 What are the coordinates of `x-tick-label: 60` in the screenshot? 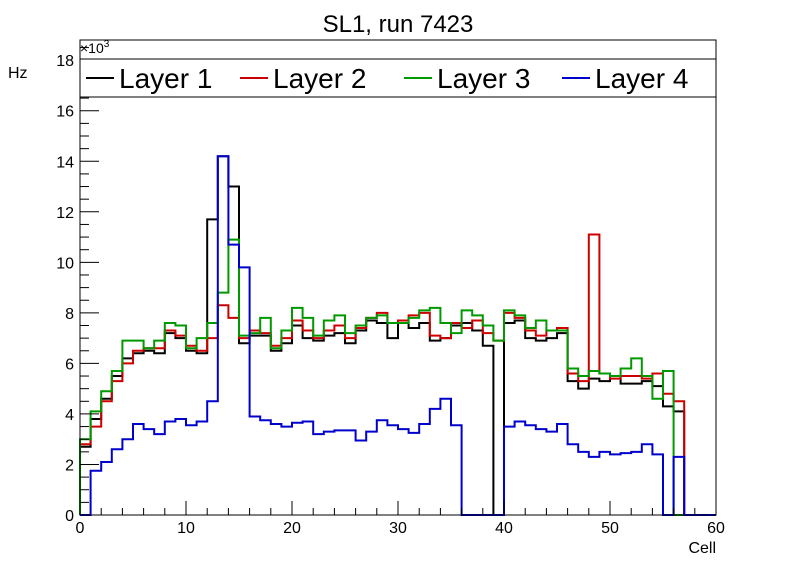 It's located at (716, 528).